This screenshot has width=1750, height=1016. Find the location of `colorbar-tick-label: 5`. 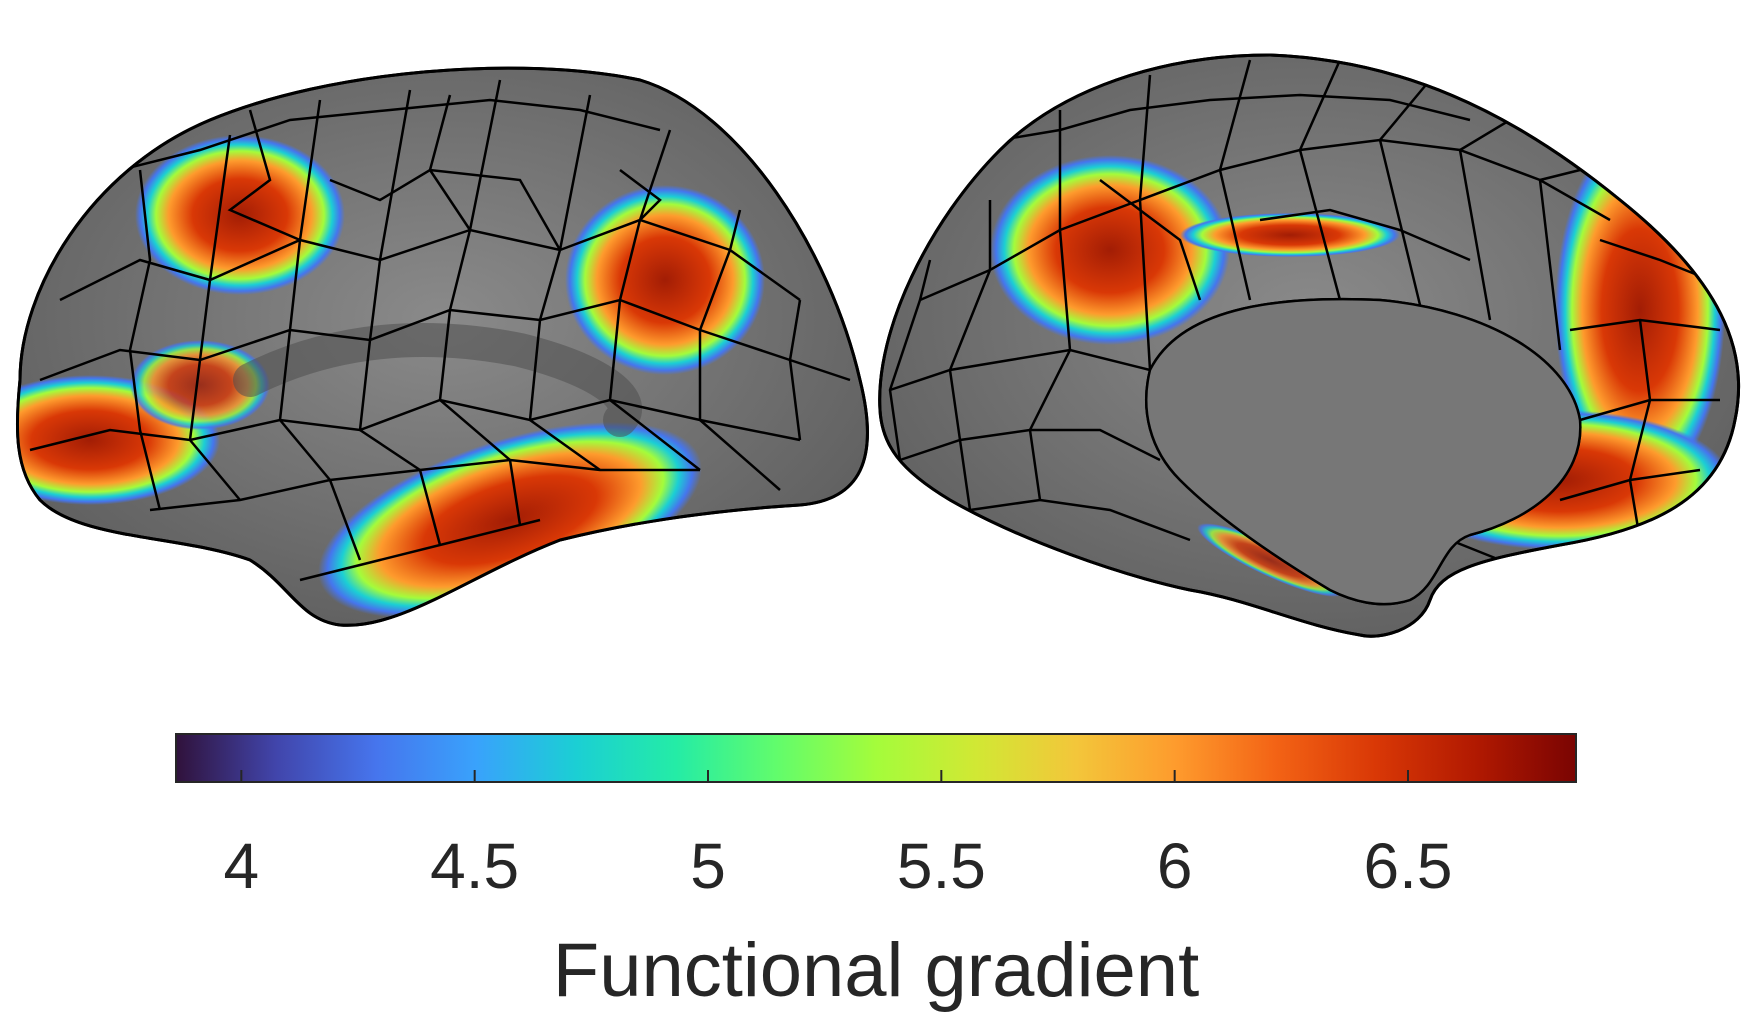

colorbar-tick-label: 5 is located at coordinates (708, 866).